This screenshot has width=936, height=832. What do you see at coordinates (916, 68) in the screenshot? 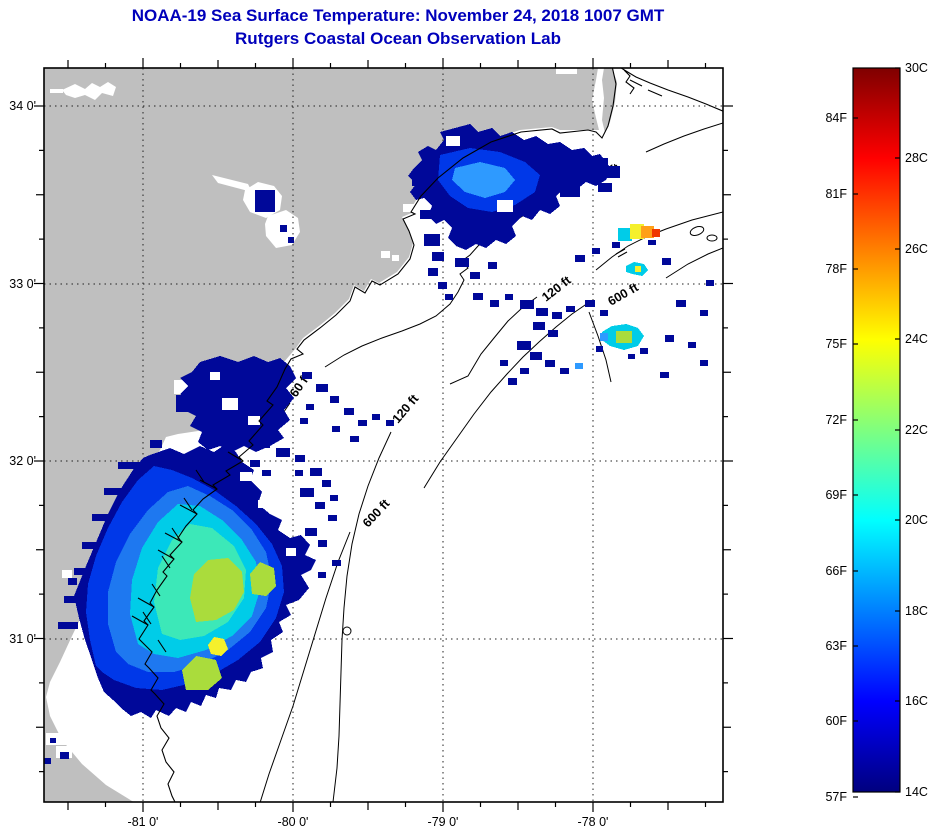
I see `cbar-label-30c: 30C` at bounding box center [916, 68].